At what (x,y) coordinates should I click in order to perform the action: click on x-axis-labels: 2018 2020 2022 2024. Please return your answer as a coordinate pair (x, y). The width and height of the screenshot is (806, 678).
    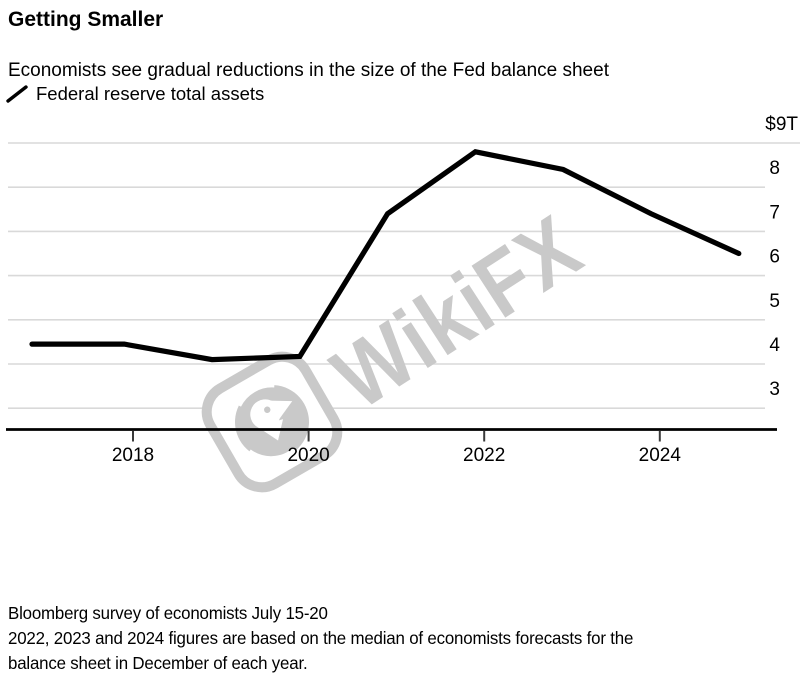
    Looking at the image, I should click on (397, 455).